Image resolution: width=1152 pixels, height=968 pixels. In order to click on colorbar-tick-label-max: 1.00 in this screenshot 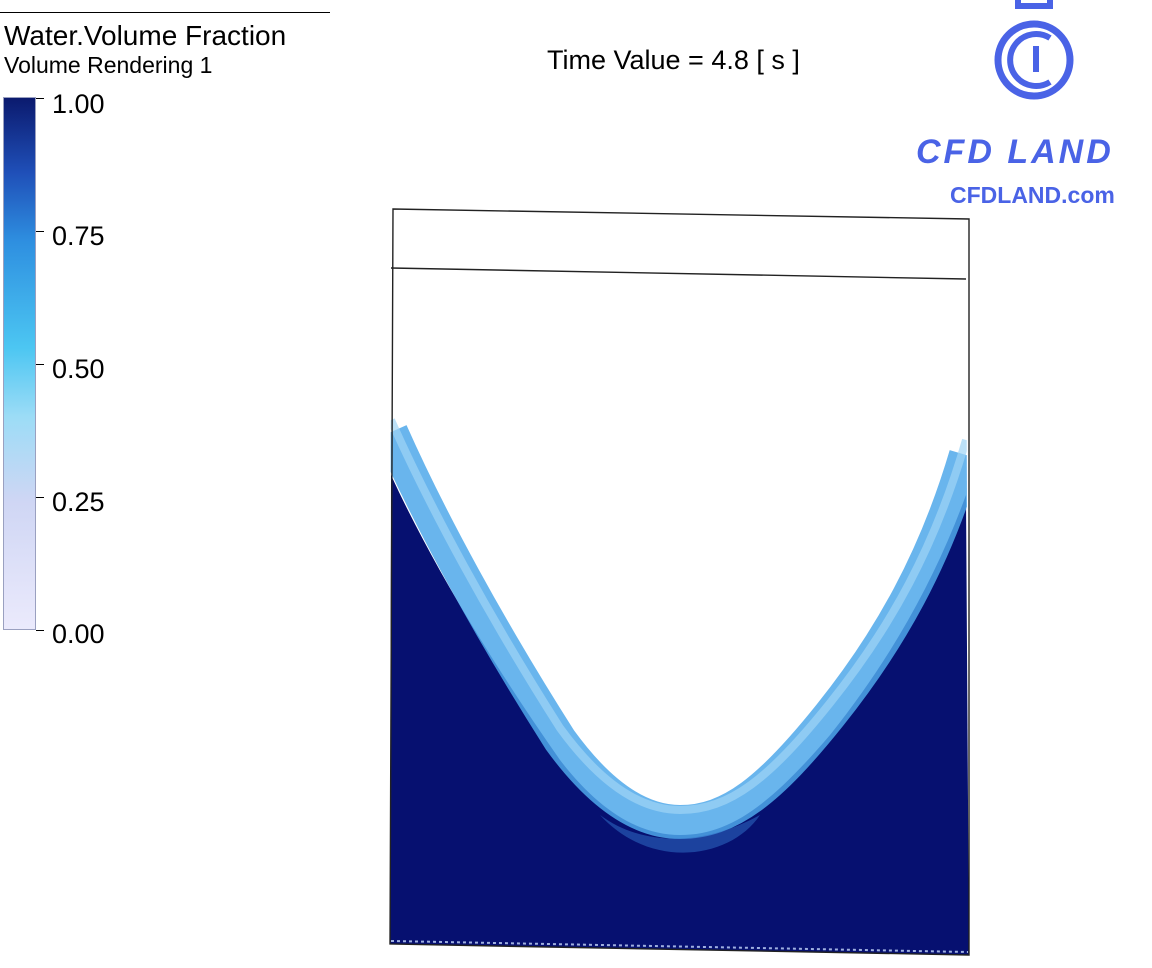, I will do `click(78, 104)`.